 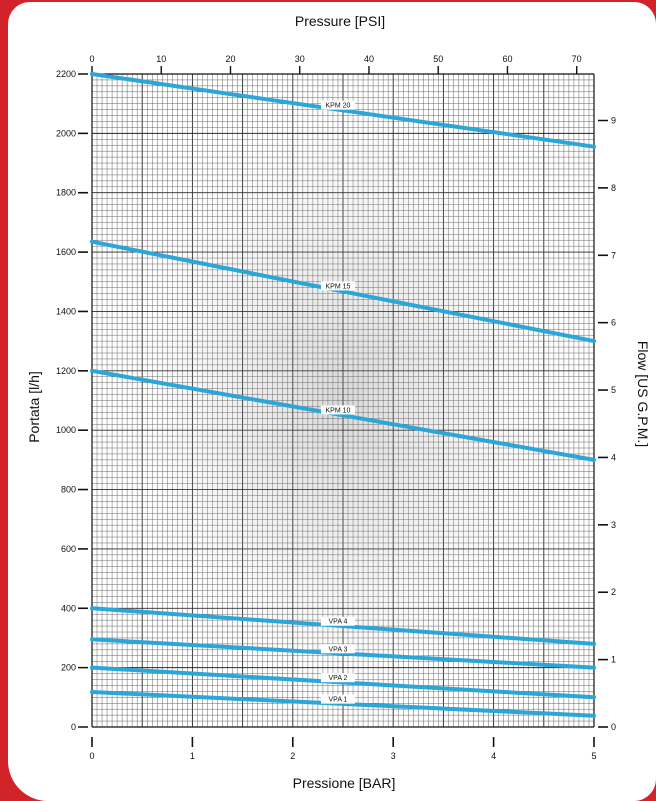 I want to click on y-axis-tick-label: 200, so click(x=68, y=668).